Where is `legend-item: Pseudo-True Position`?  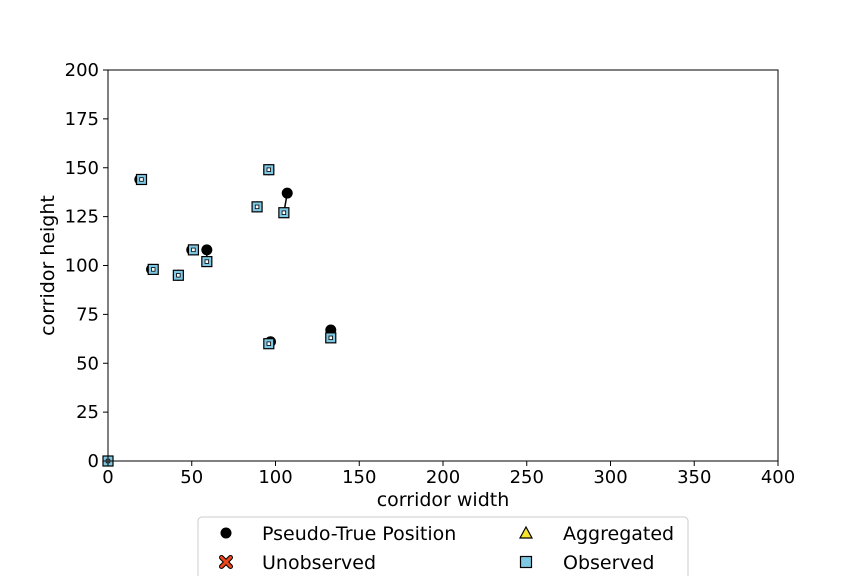
legend-item: Pseudo-True Position is located at coordinates (338, 534).